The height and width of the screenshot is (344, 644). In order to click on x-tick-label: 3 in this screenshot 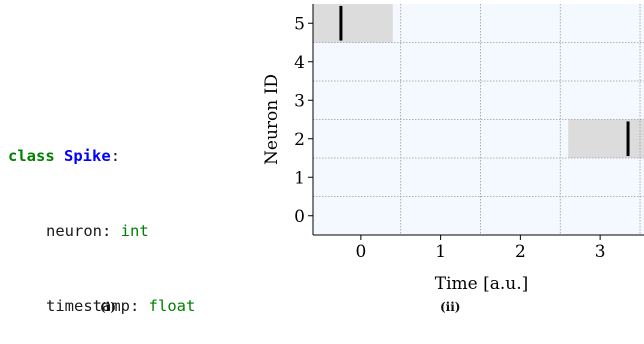, I will do `click(600, 252)`.